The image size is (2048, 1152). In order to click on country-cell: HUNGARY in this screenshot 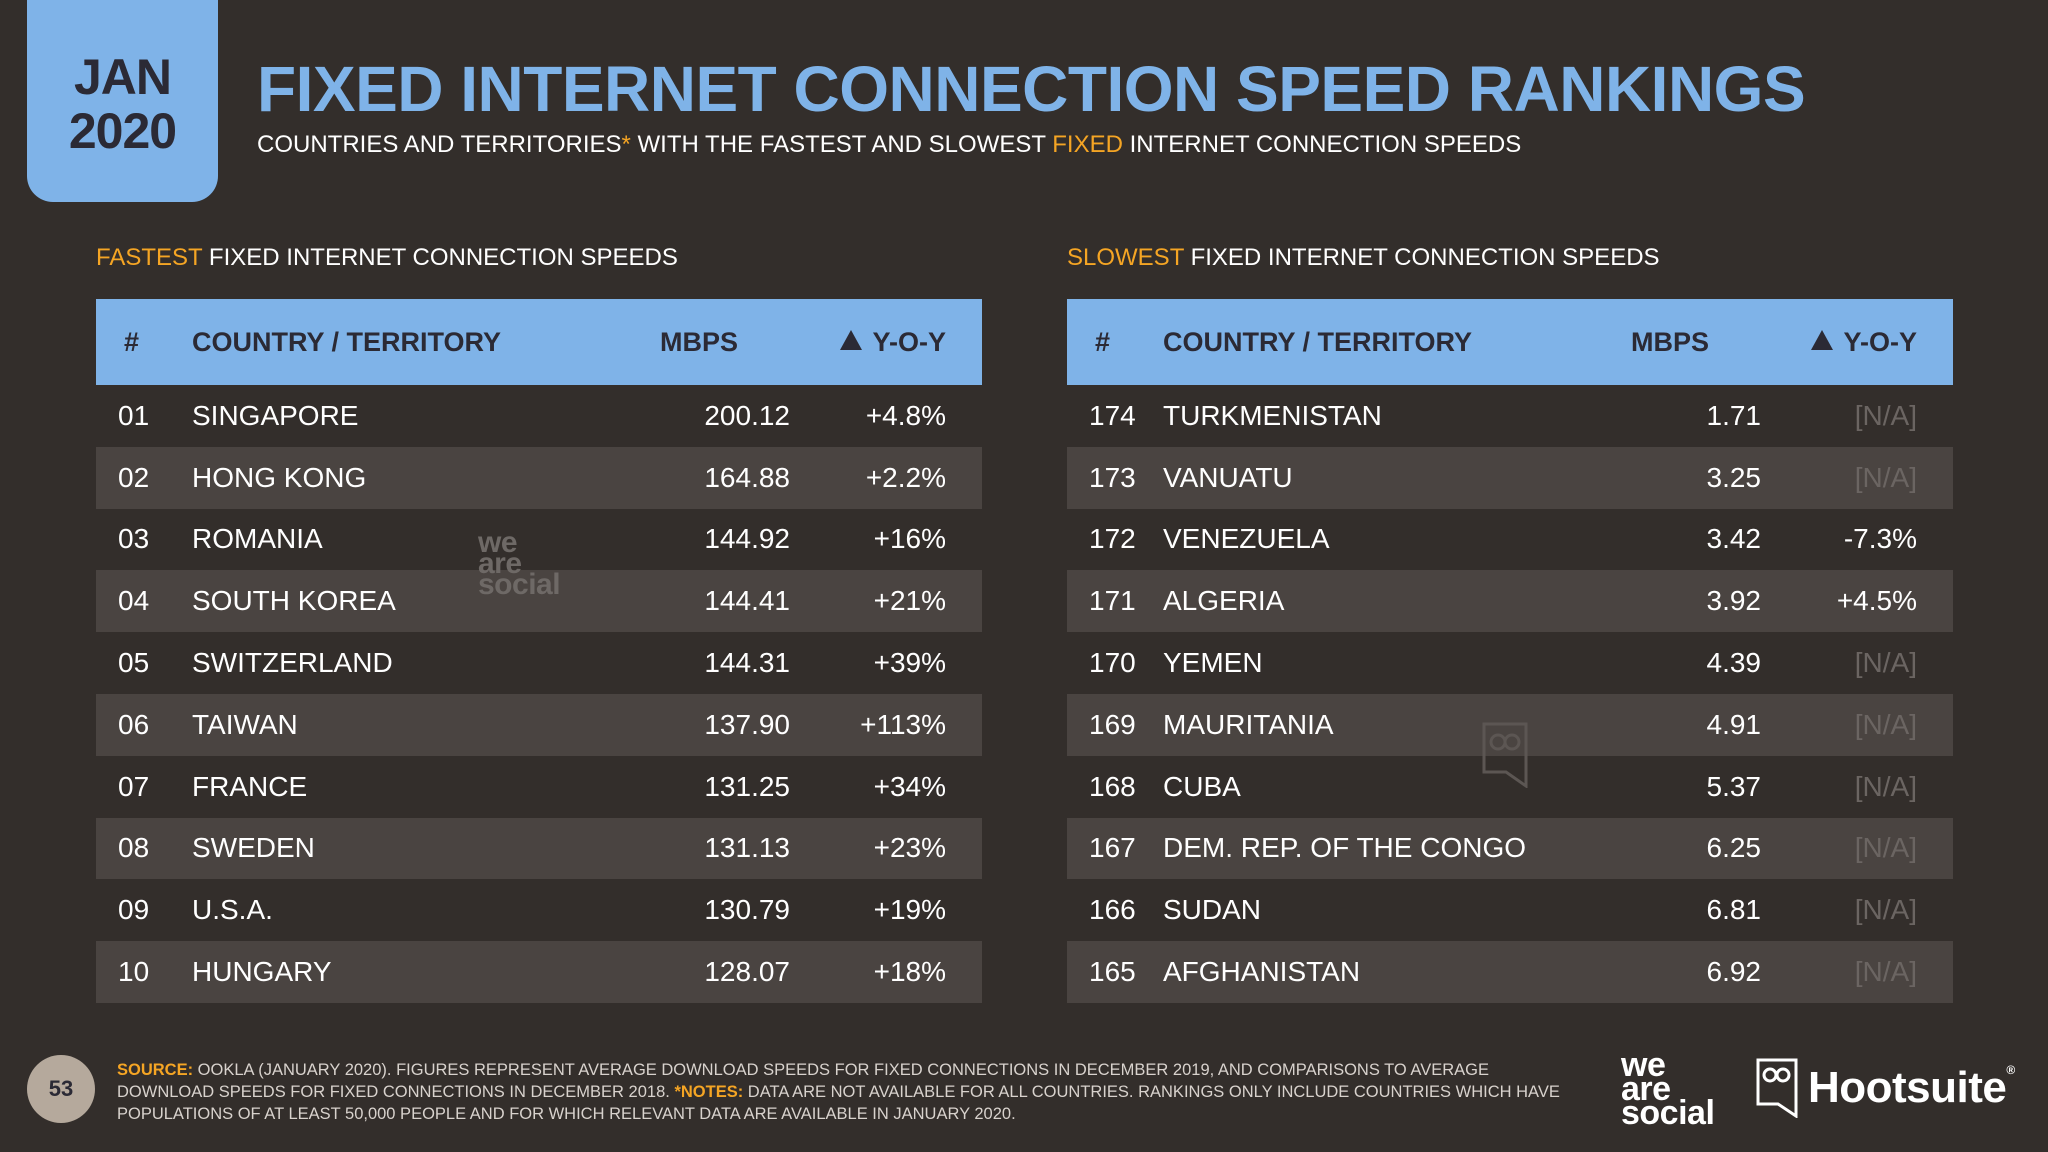, I will do `click(262, 972)`.